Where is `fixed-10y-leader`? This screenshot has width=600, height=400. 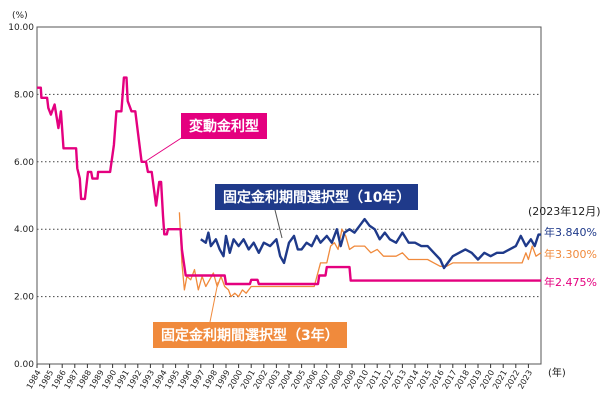
fixed-10y-leader is located at coordinates (278, 224).